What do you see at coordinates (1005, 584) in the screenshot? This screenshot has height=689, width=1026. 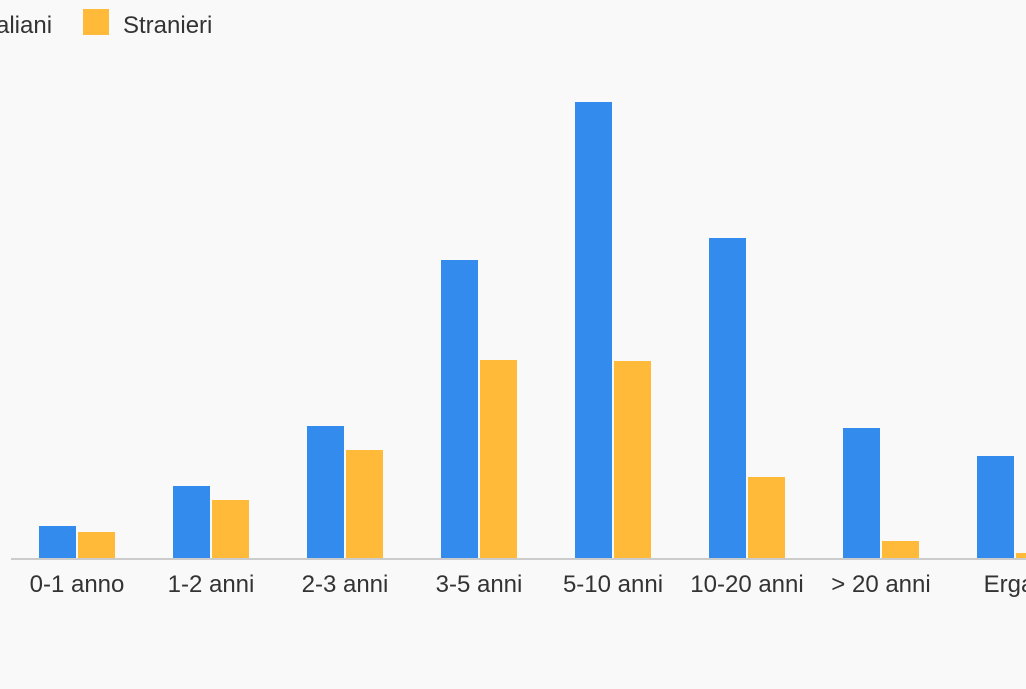 I see `x-tick-label-7: Ergas` at bounding box center [1005, 584].